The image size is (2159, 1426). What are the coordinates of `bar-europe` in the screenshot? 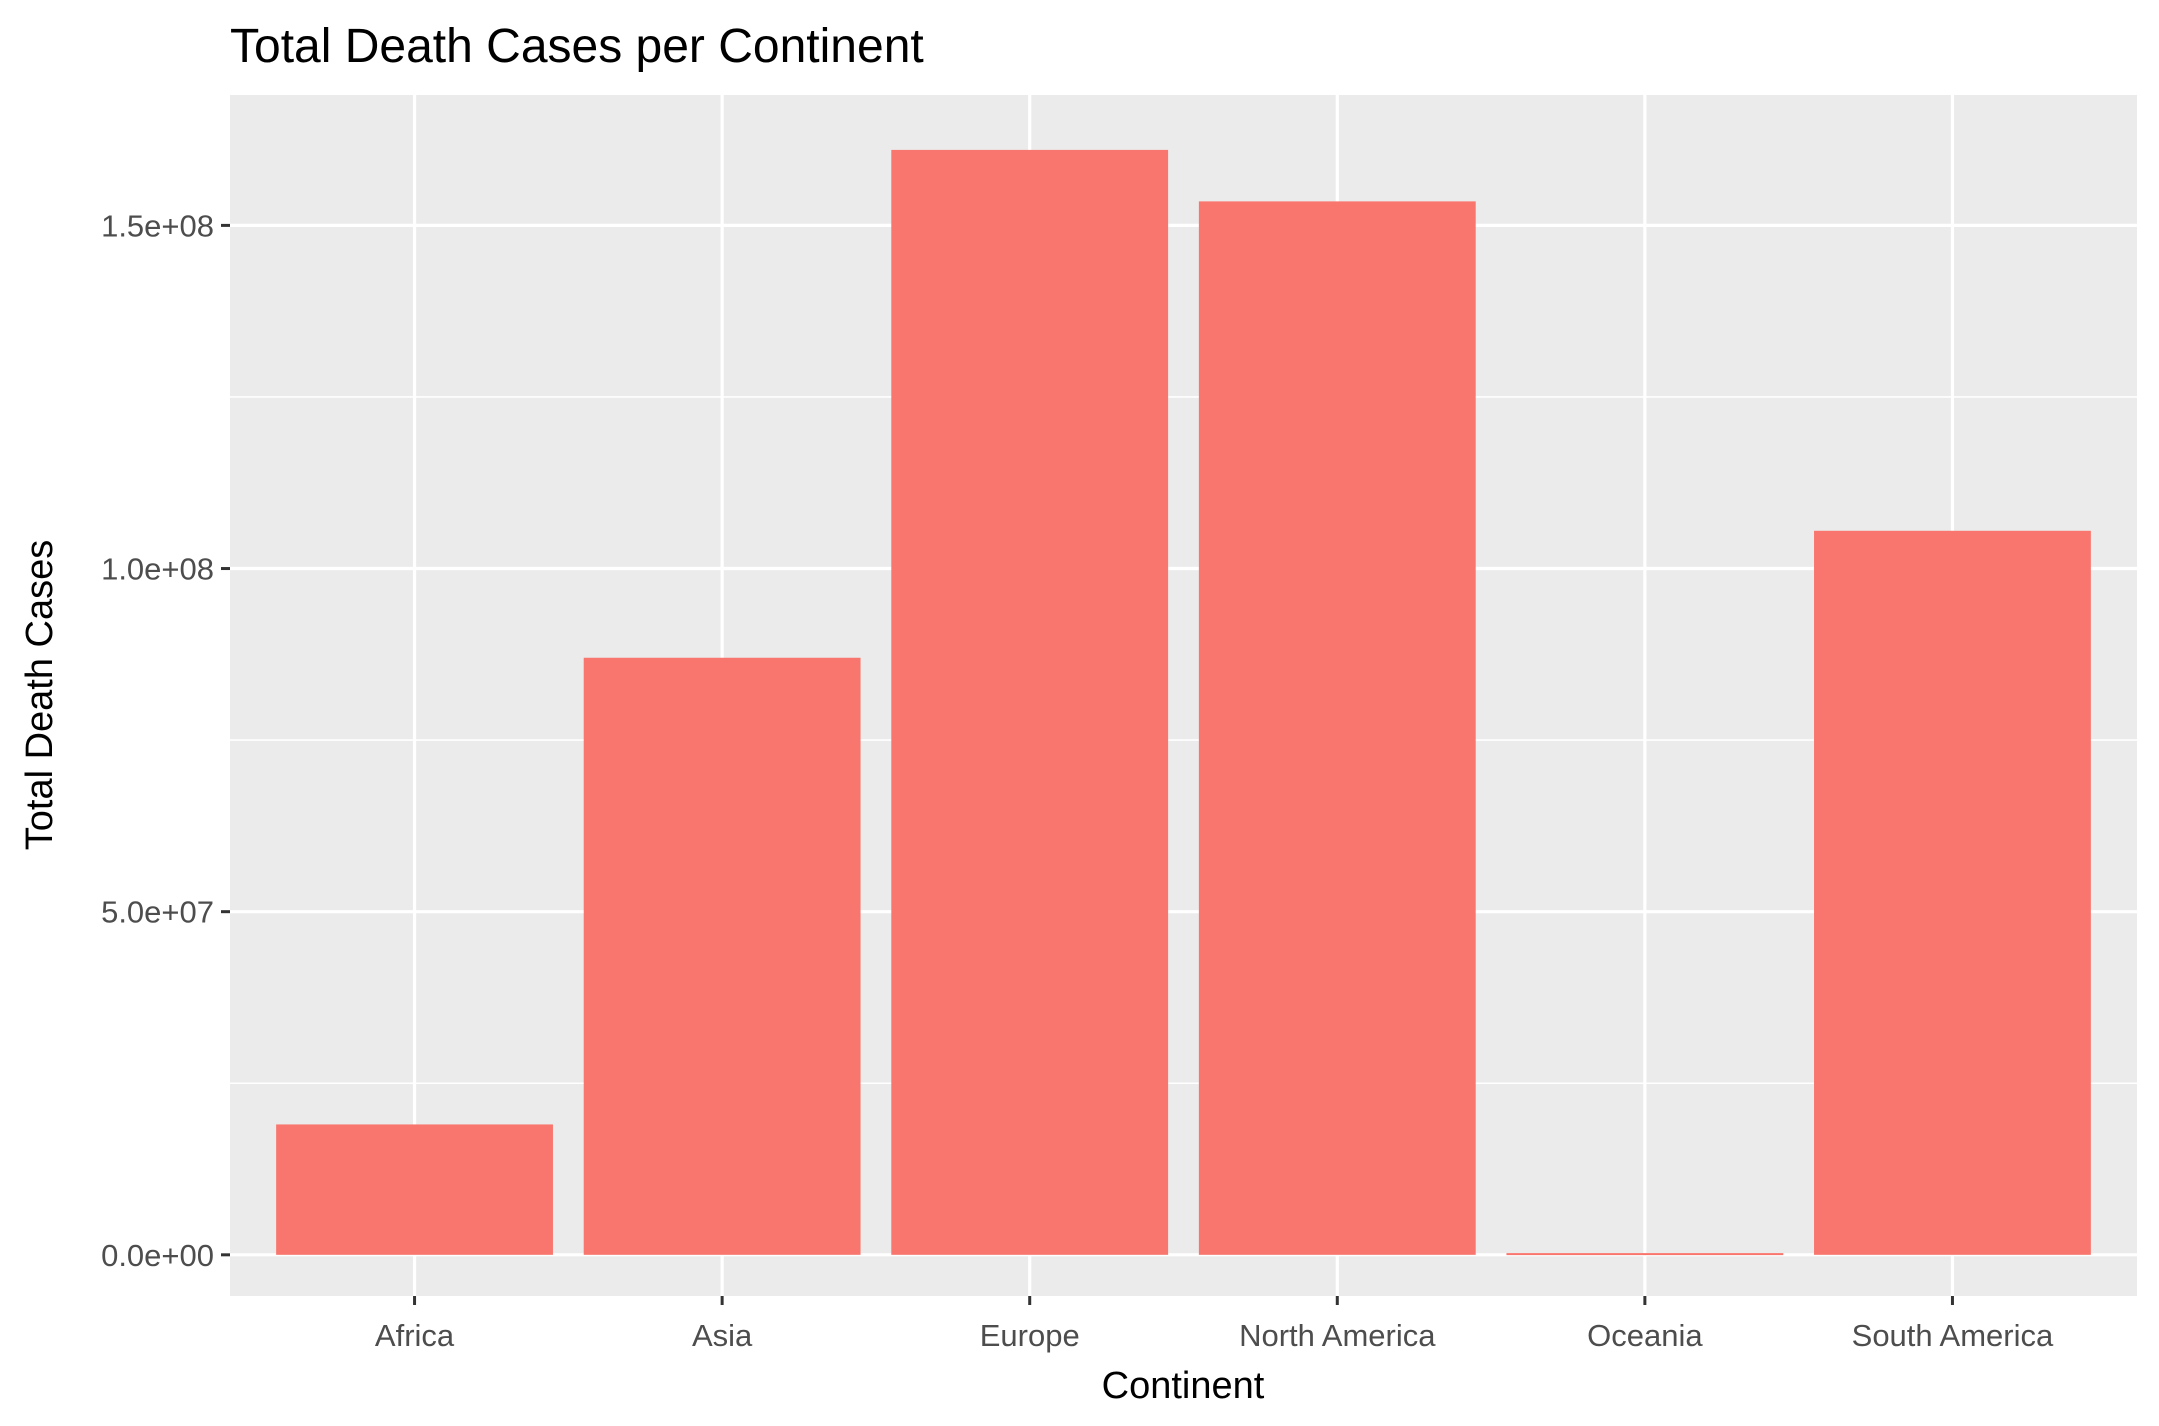 It's located at (1030, 702).